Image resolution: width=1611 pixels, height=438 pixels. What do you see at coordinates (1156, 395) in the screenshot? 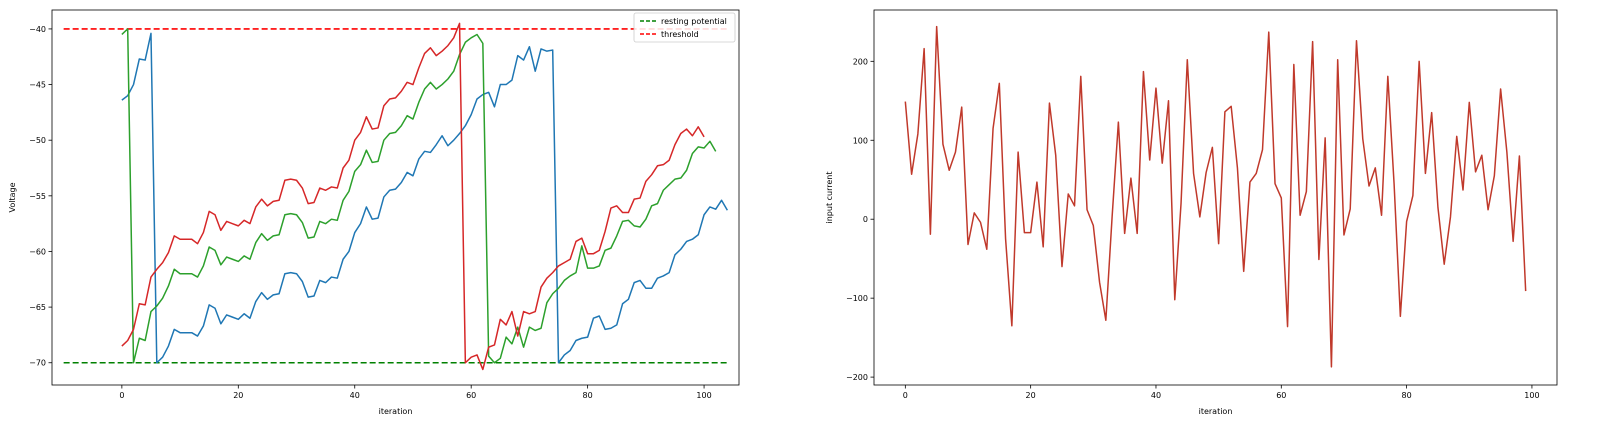
I see `input-current-xtick-label: 40` at bounding box center [1156, 395].